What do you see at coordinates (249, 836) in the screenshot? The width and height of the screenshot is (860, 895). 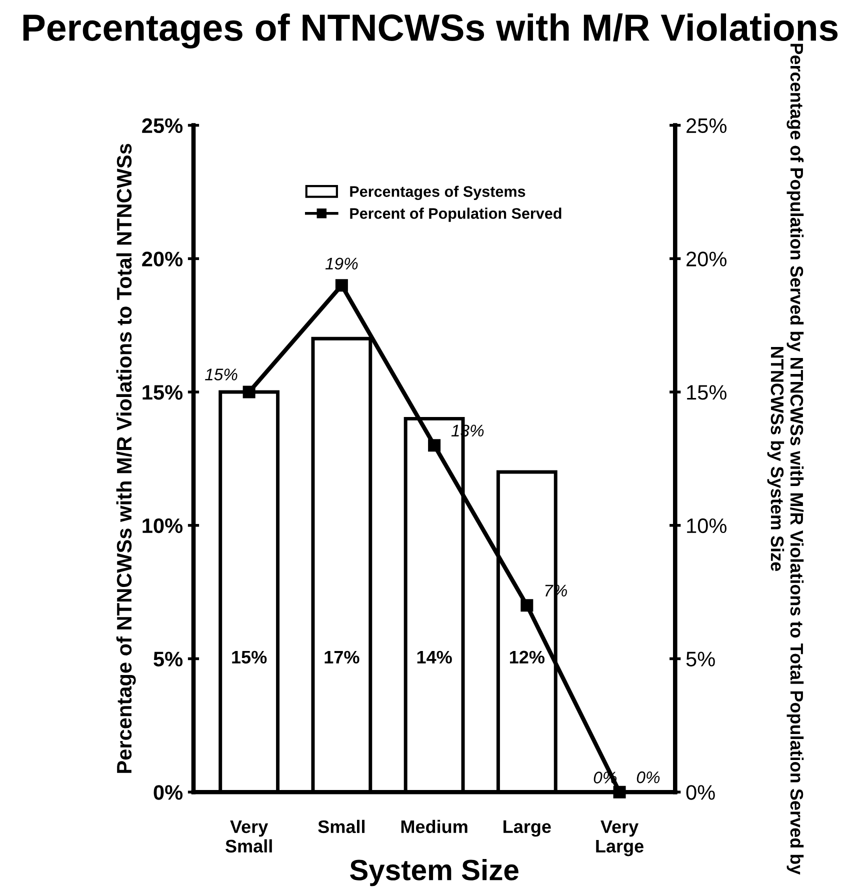 I see `x-tick-label: Very Small` at bounding box center [249, 836].